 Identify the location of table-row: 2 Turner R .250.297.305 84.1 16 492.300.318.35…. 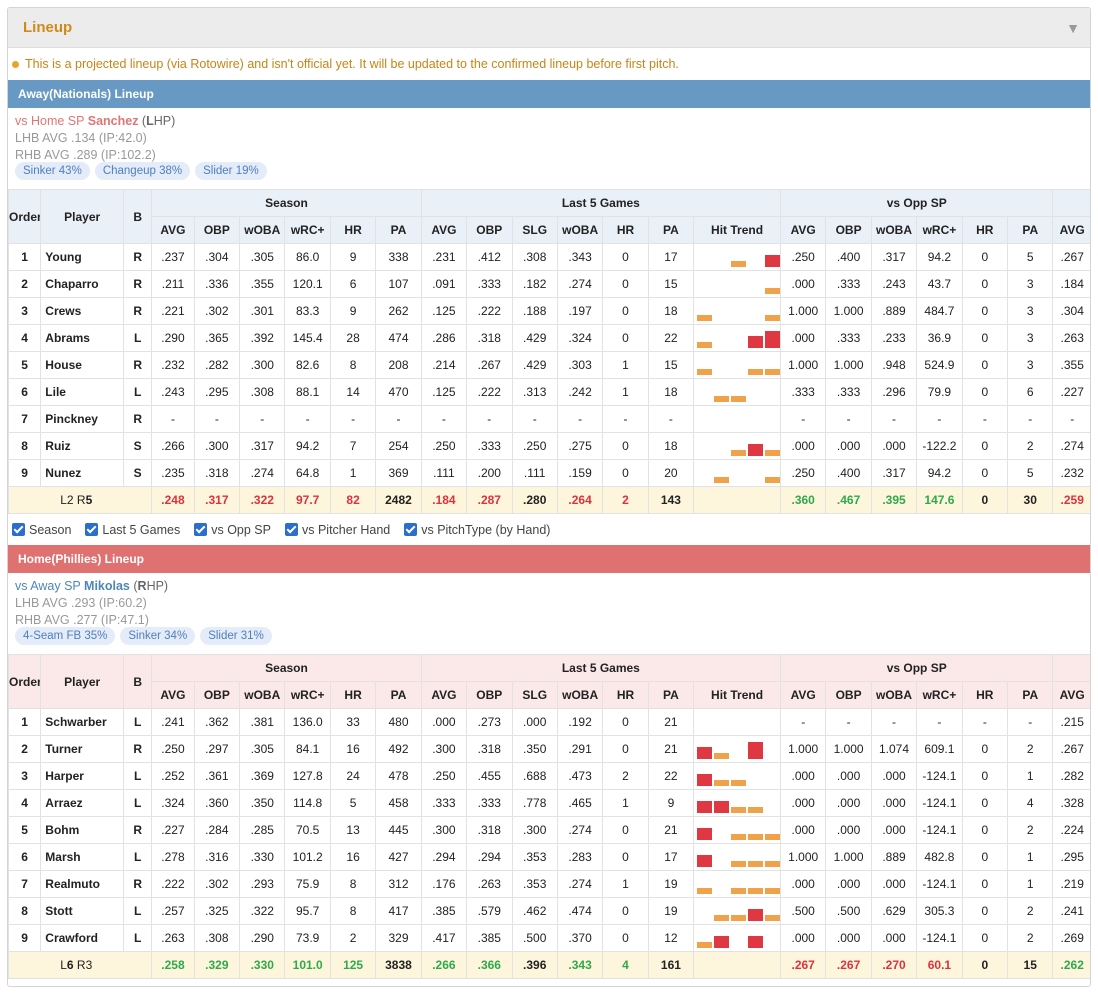
(549, 749).